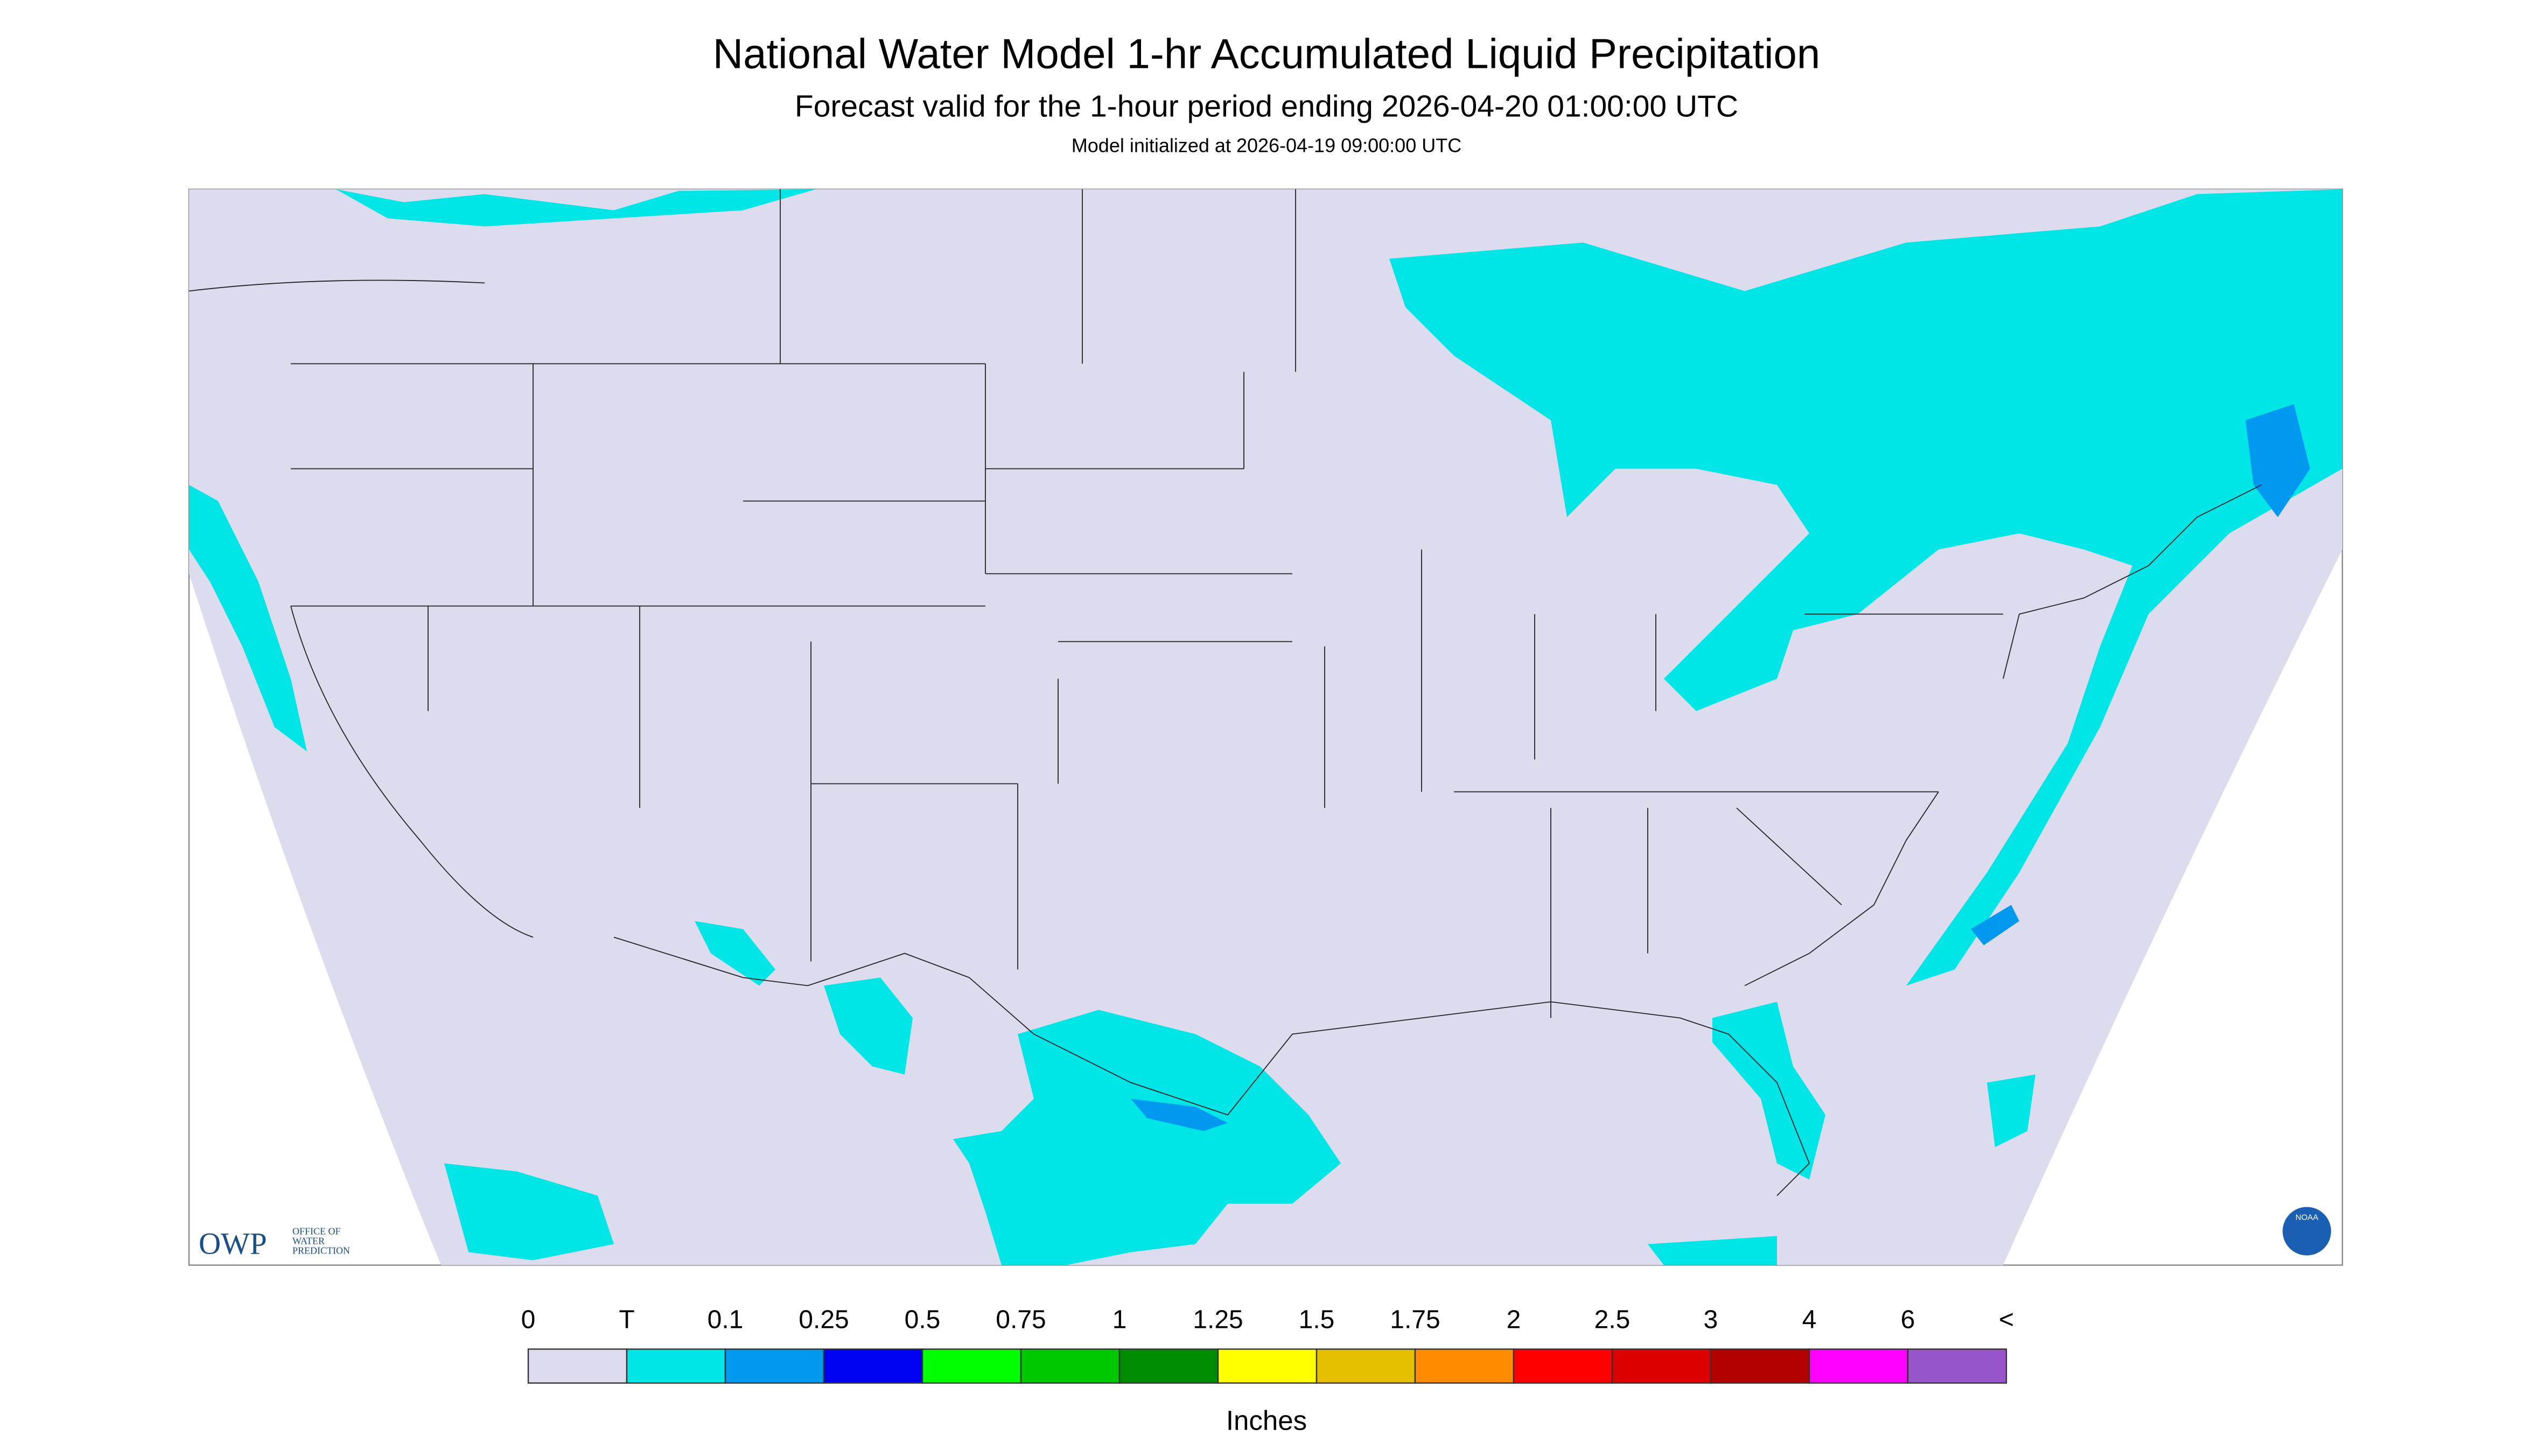 The width and height of the screenshot is (2533, 1456). Describe the element at coordinates (2006, 1320) in the screenshot. I see `legend-label: <` at that location.